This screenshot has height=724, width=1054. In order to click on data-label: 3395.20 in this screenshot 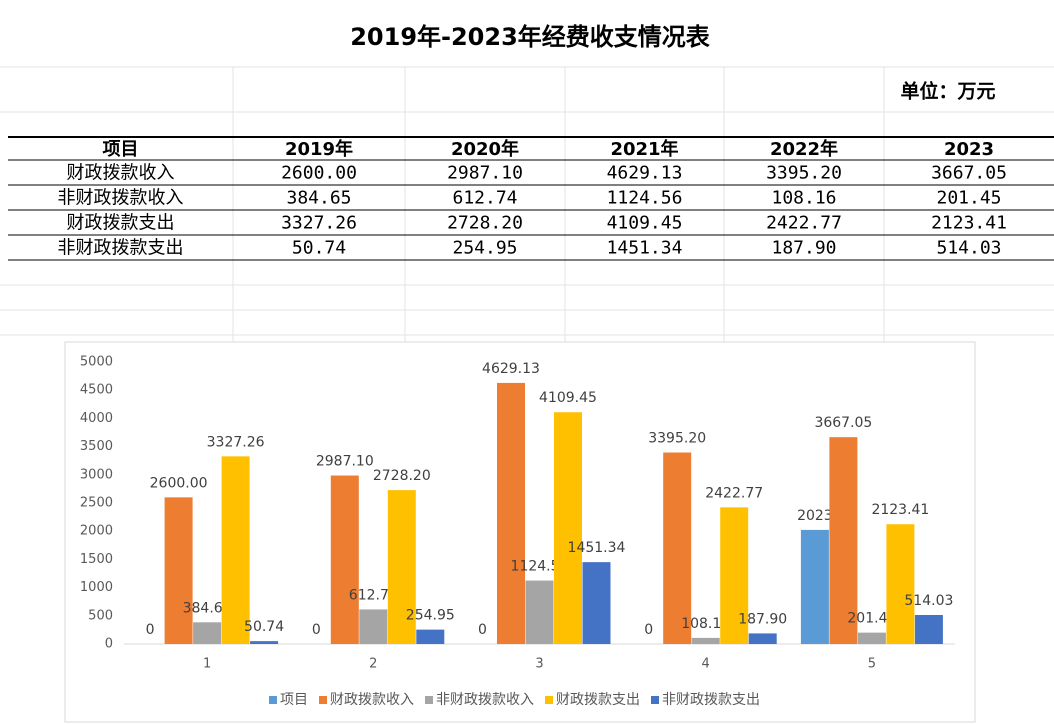, I will do `click(677, 439)`.